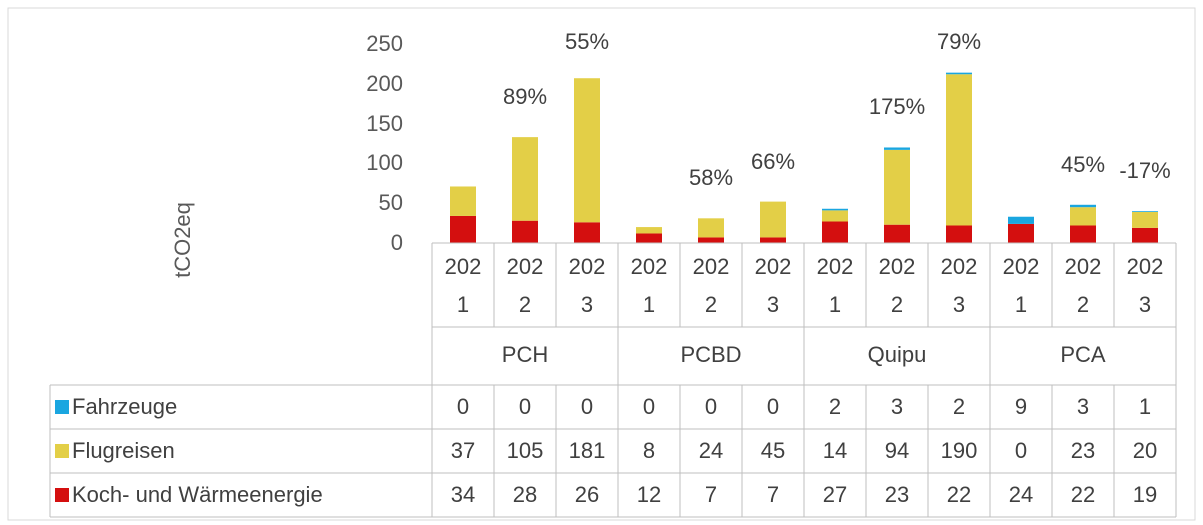 Image resolution: width=1203 pixels, height=525 pixels. Describe the element at coordinates (384, 83) in the screenshot. I see `y-tick-label: 200` at that location.